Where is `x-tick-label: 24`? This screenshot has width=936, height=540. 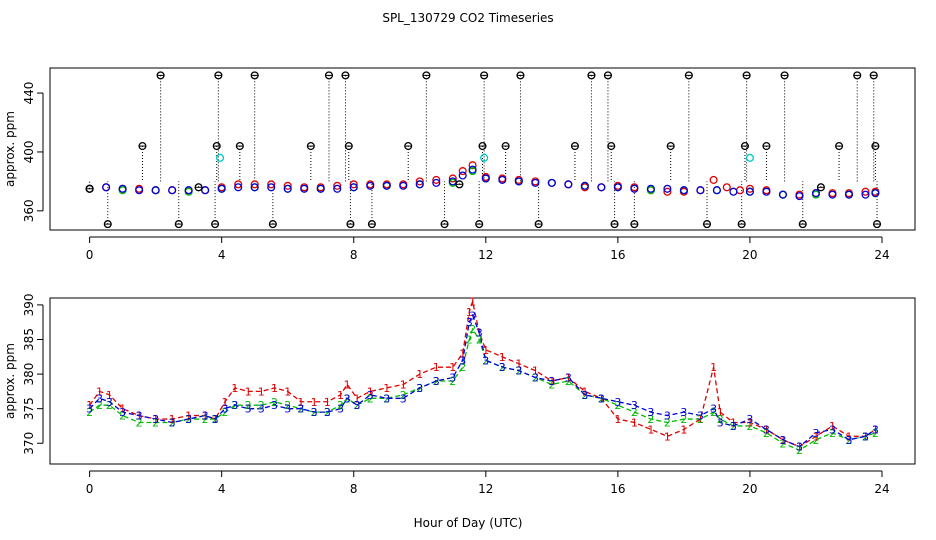 x-tick-label: 24 is located at coordinates (881, 255).